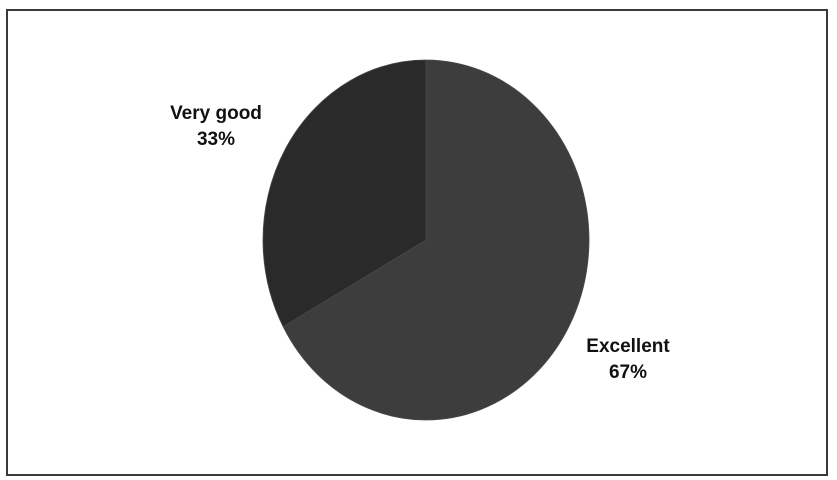 Image resolution: width=837 pixels, height=480 pixels. What do you see at coordinates (216, 127) in the screenshot?
I see `data-label-very-good: Very good 33%` at bounding box center [216, 127].